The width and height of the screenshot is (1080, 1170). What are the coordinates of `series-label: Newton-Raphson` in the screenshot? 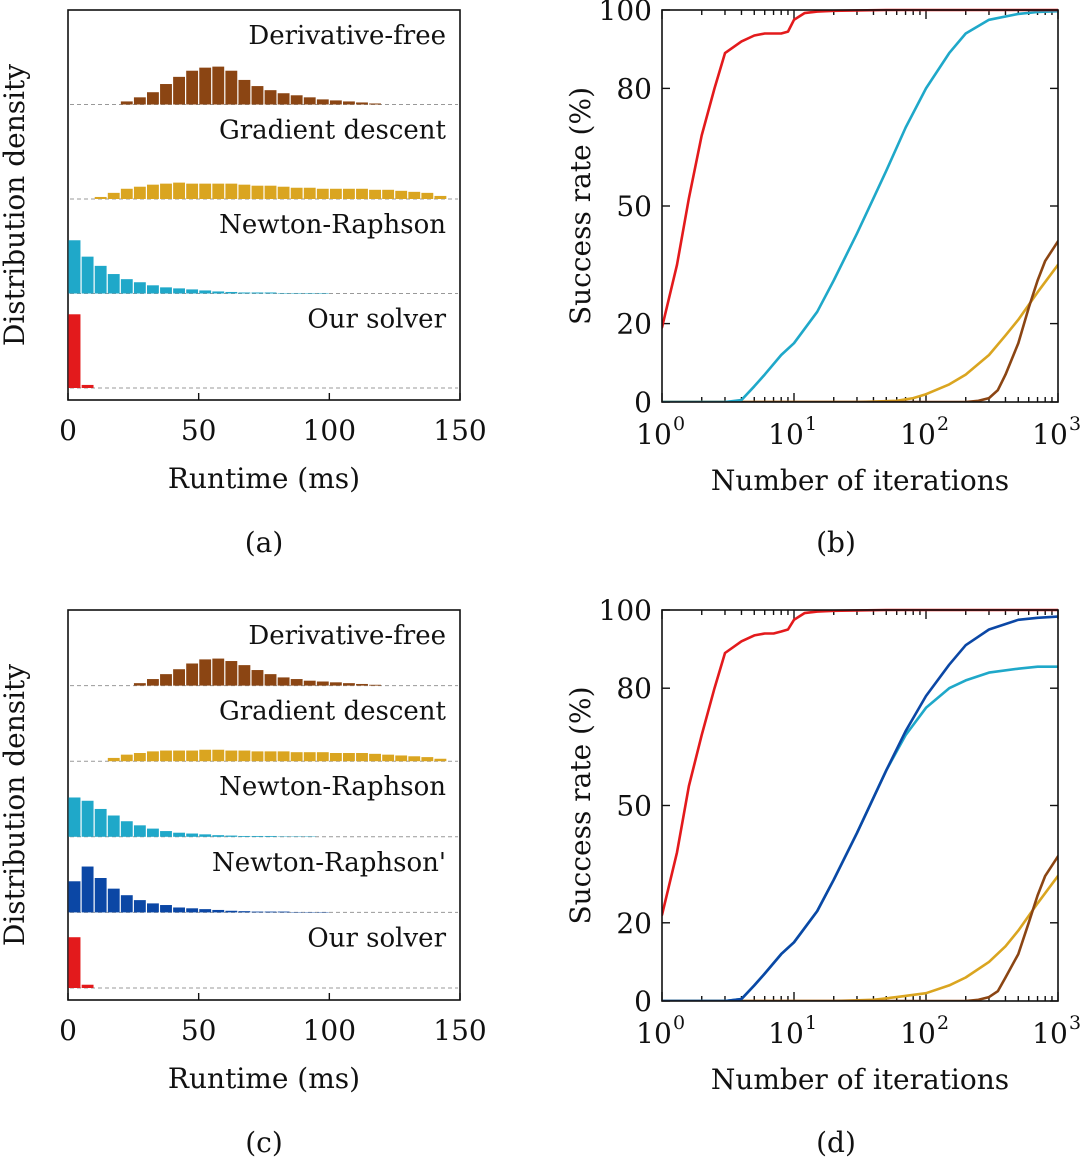 It's located at (332, 225).